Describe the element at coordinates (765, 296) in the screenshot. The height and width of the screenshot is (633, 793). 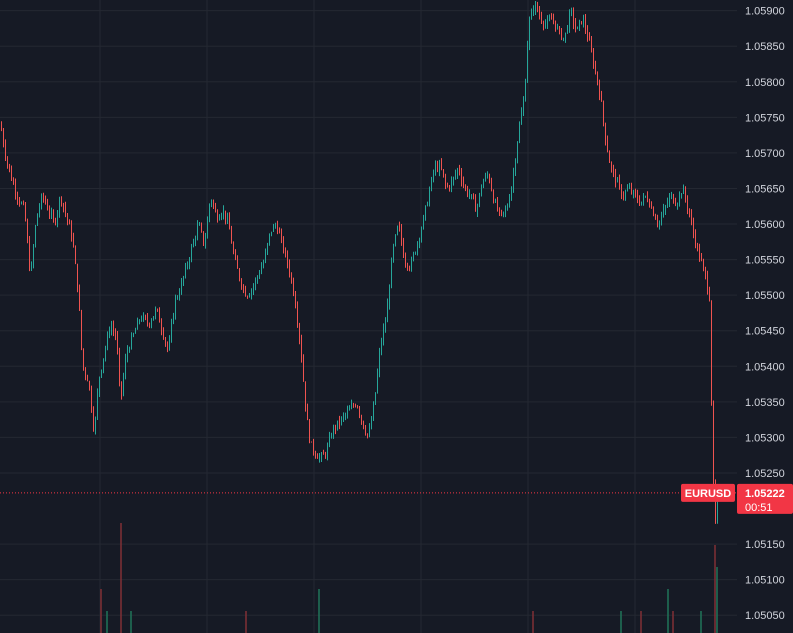
I see `price-tick-label: 1.05500` at that location.